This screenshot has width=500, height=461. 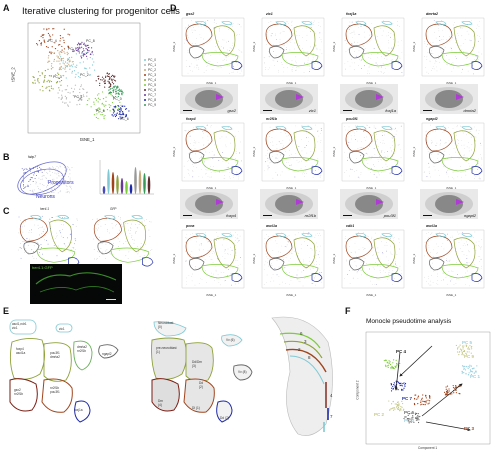 I want to click on feature-plot-title: foxj1a, so click(x=351, y=14).